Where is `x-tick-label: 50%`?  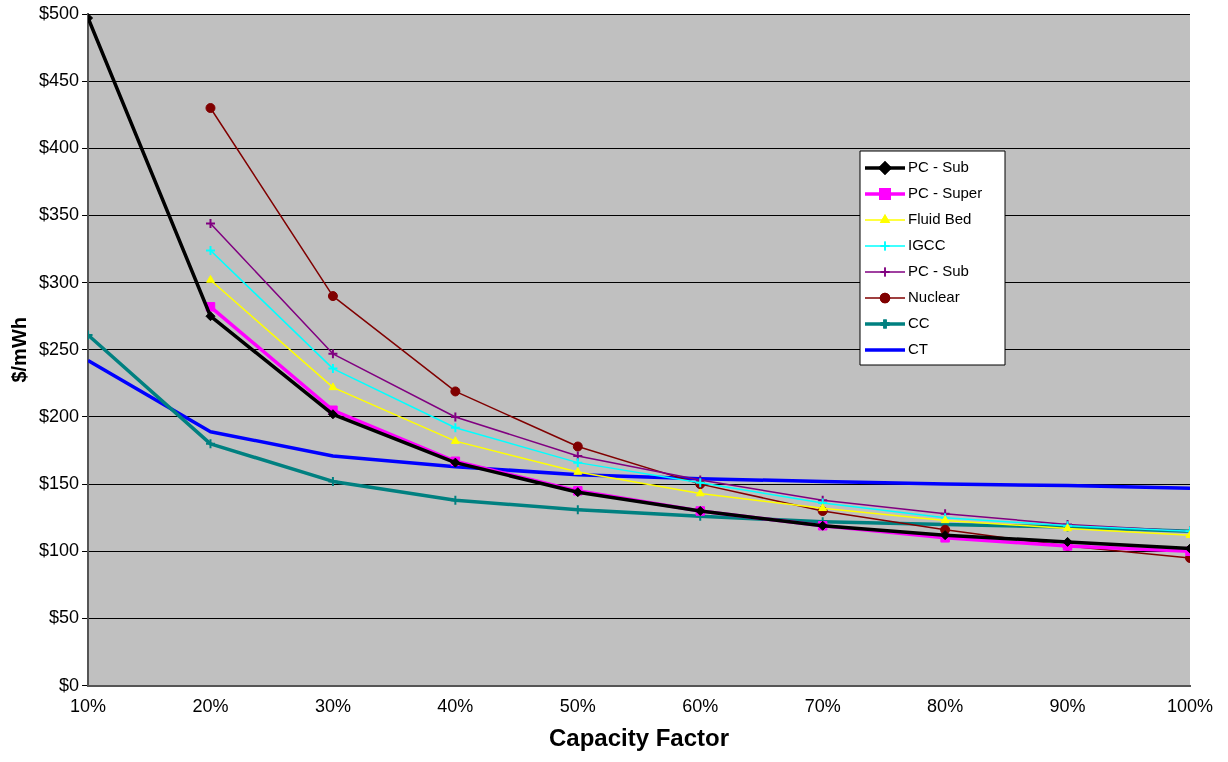
x-tick-label: 50% is located at coordinates (577, 706).